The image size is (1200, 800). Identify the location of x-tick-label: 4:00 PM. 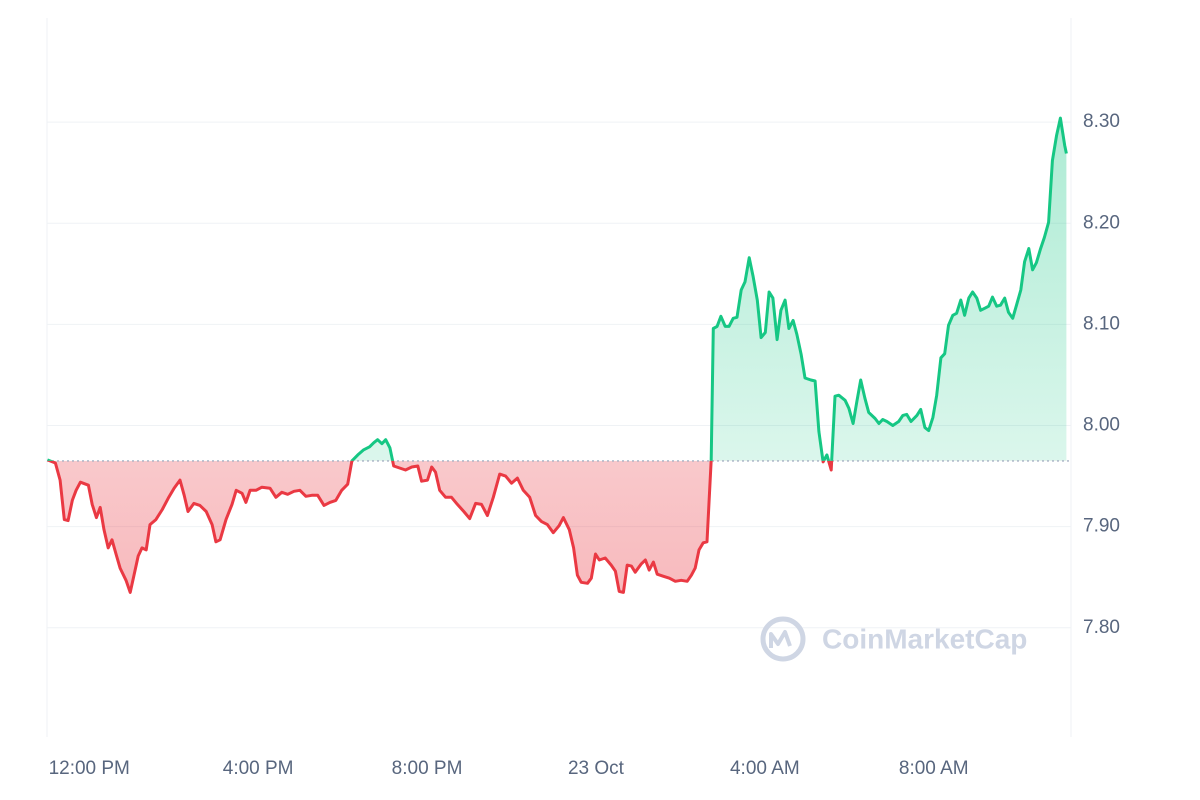
(258, 768).